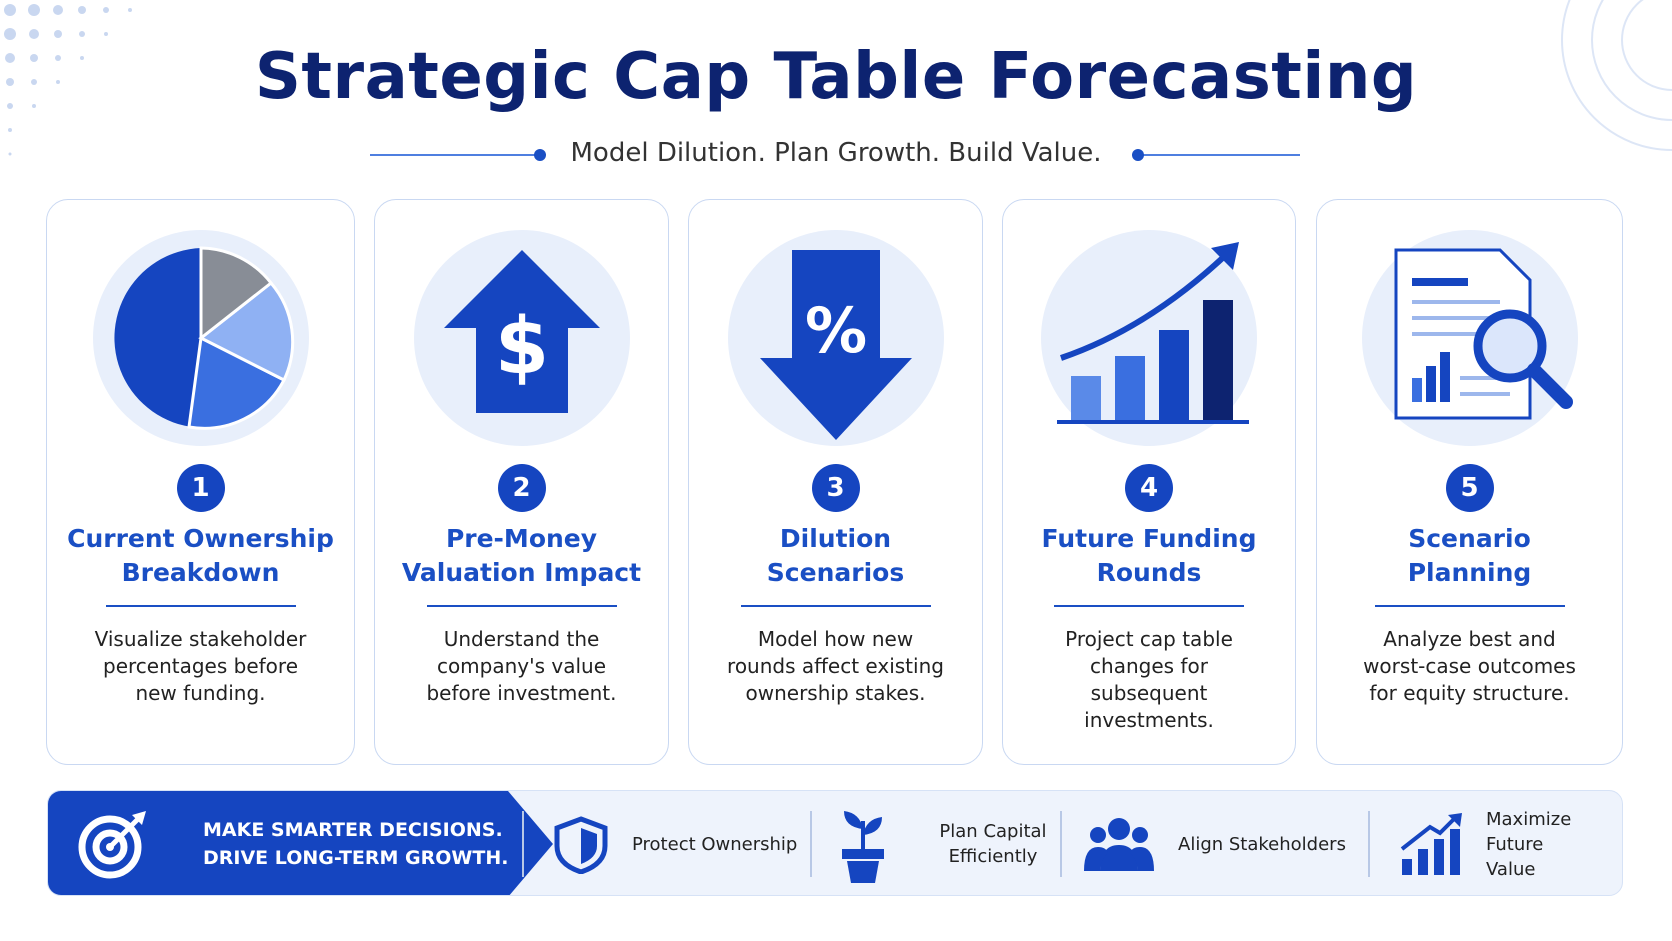  Describe the element at coordinates (200, 556) in the screenshot. I see `card-title: Current Ownership Breakdown` at that location.